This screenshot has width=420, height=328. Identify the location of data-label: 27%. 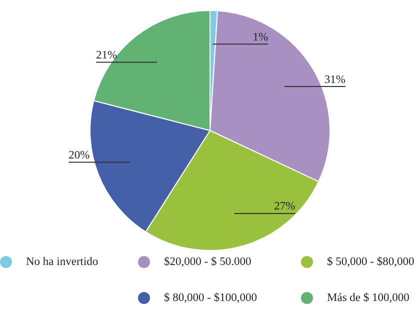
(285, 206).